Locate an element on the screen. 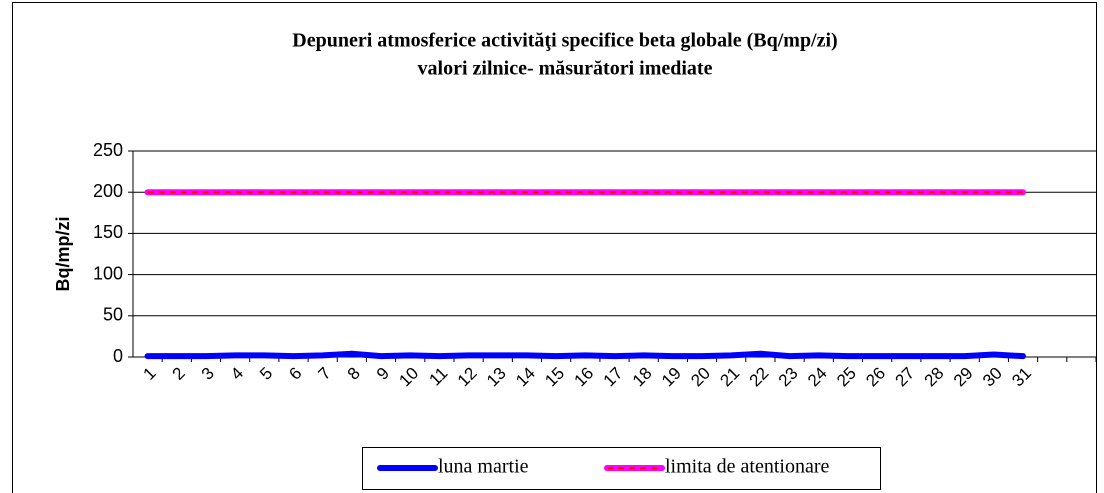 Image resolution: width=1104 pixels, height=493 pixels. series-line is located at coordinates (585, 355).